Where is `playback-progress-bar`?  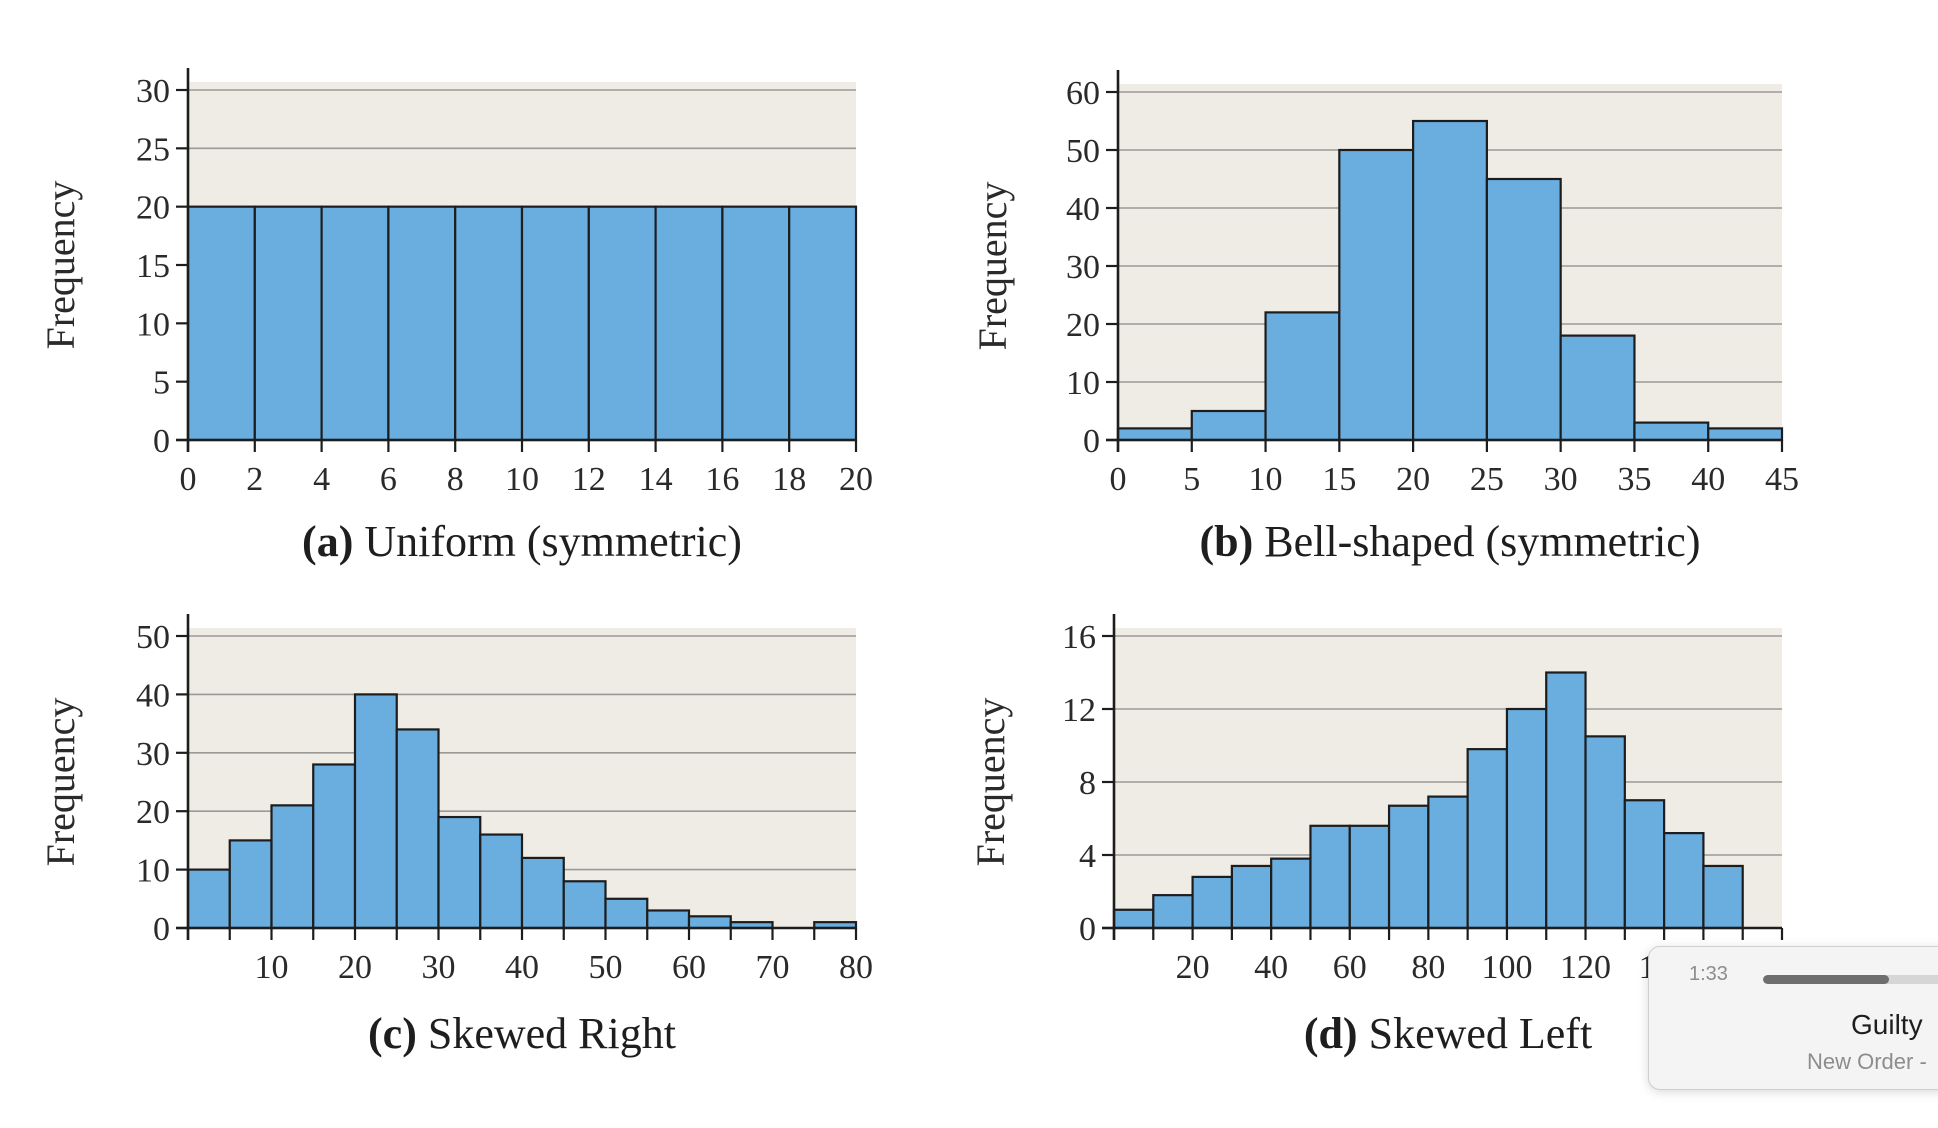 playback-progress-bar is located at coordinates (1850, 979).